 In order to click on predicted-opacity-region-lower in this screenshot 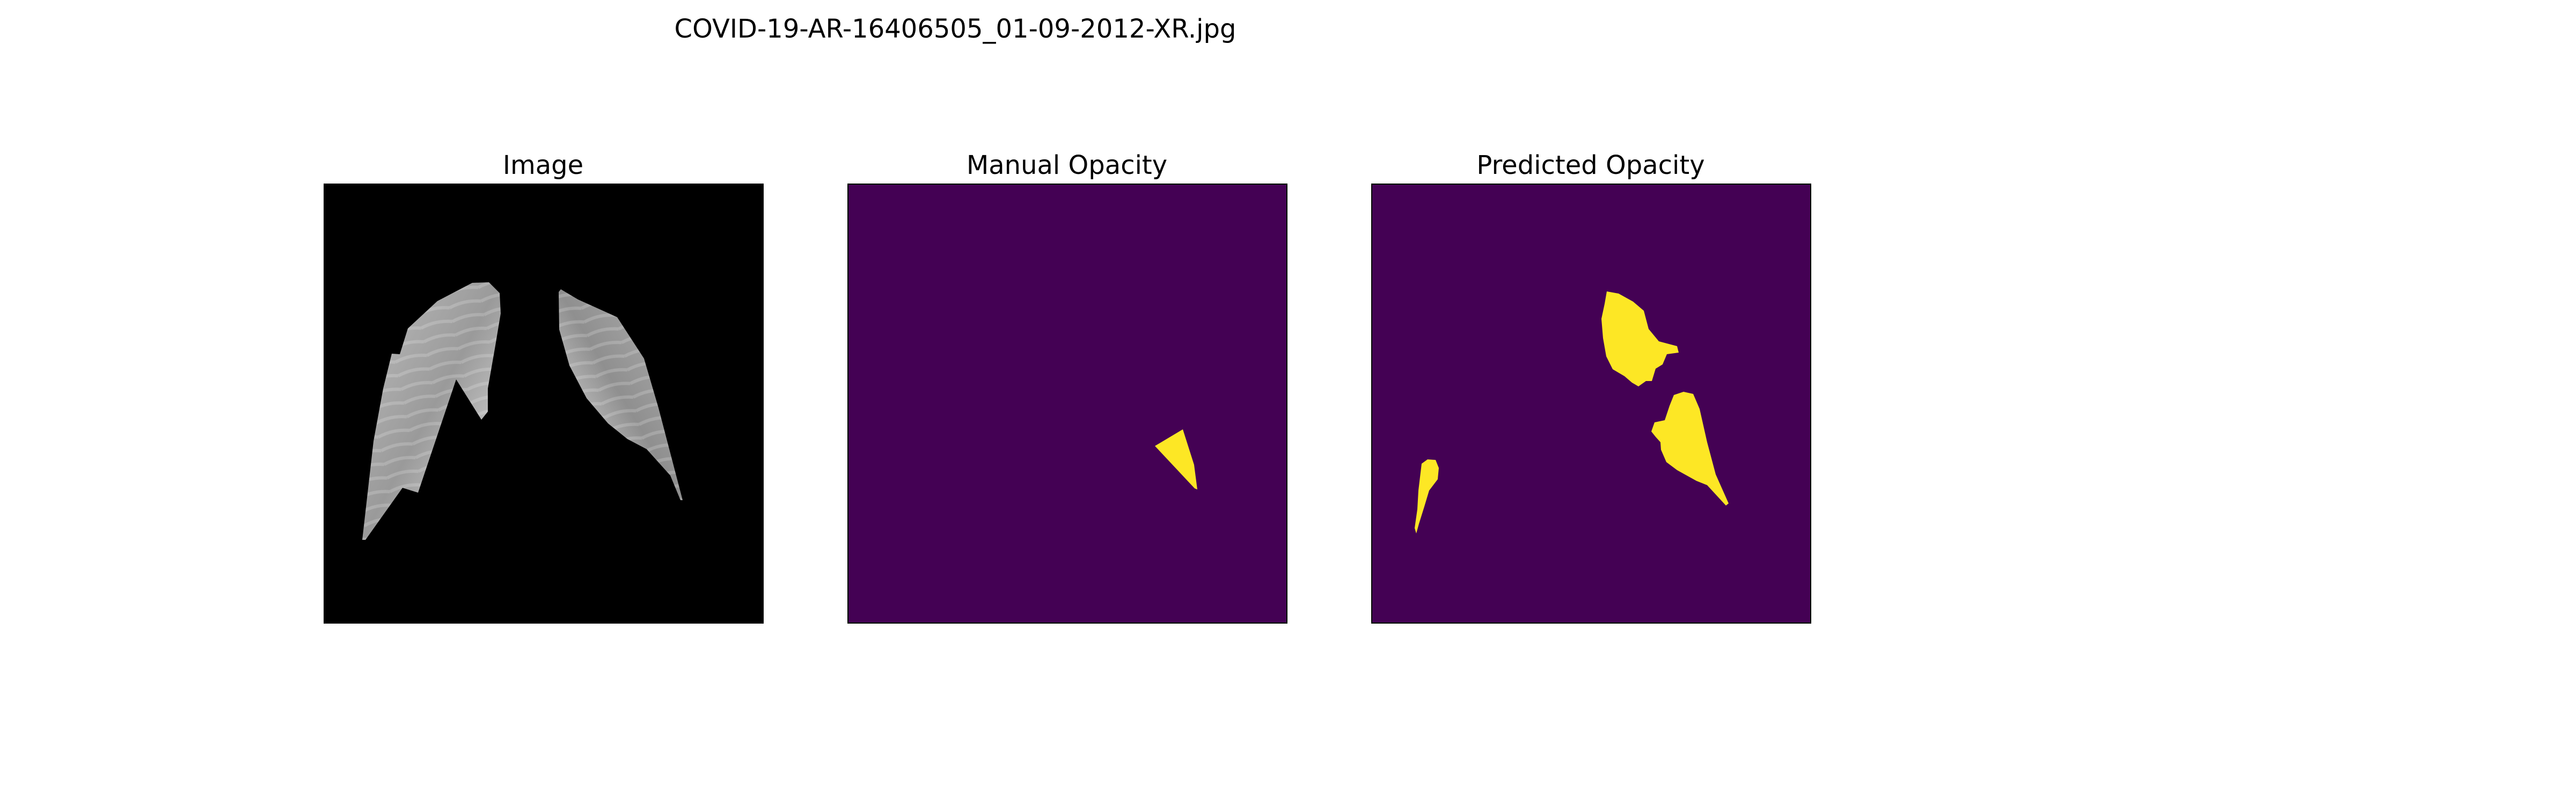, I will do `click(1427, 496)`.